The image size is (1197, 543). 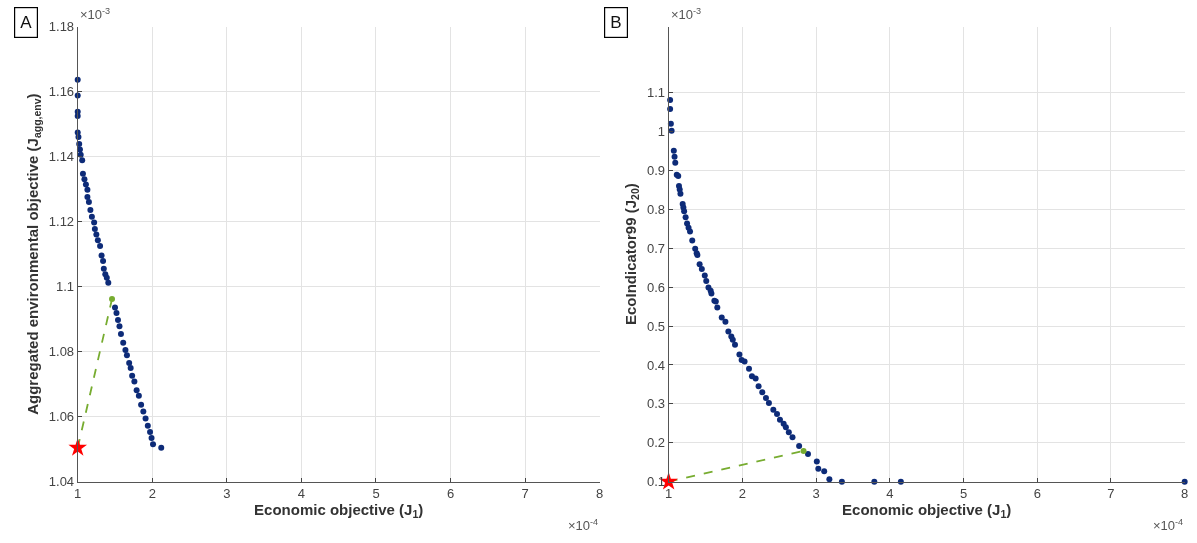 What do you see at coordinates (656, 326) in the screenshot?
I see `y-tick-label: 0.5` at bounding box center [656, 326].